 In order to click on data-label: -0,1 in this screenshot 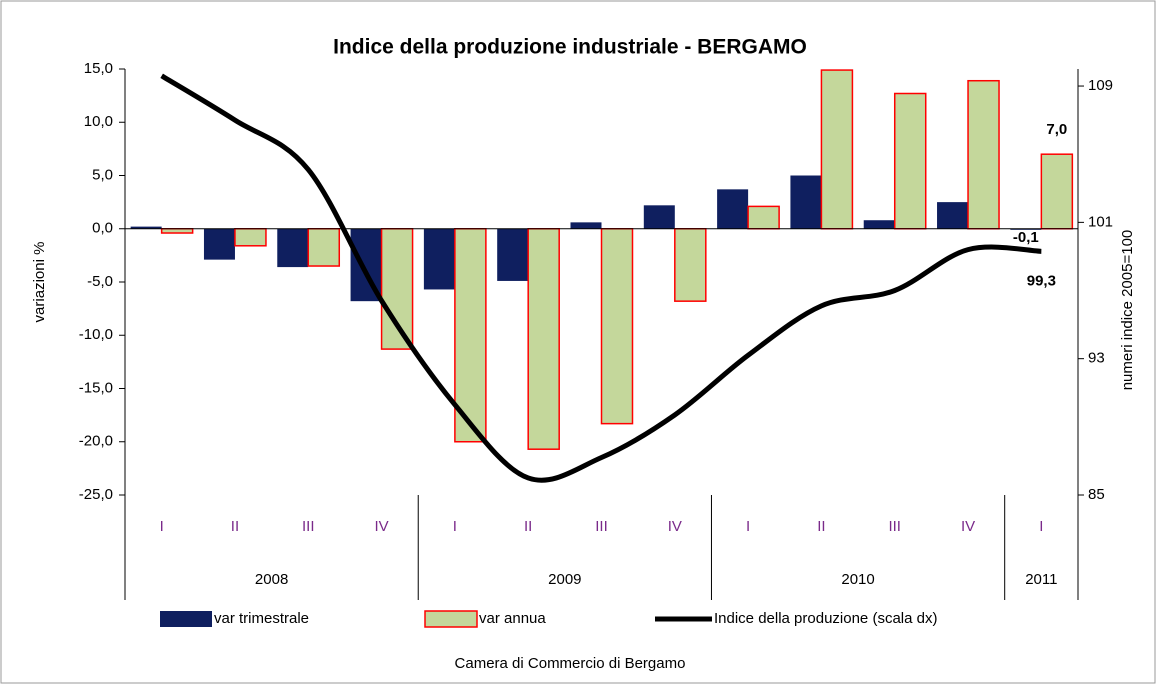, I will do `click(1026, 237)`.